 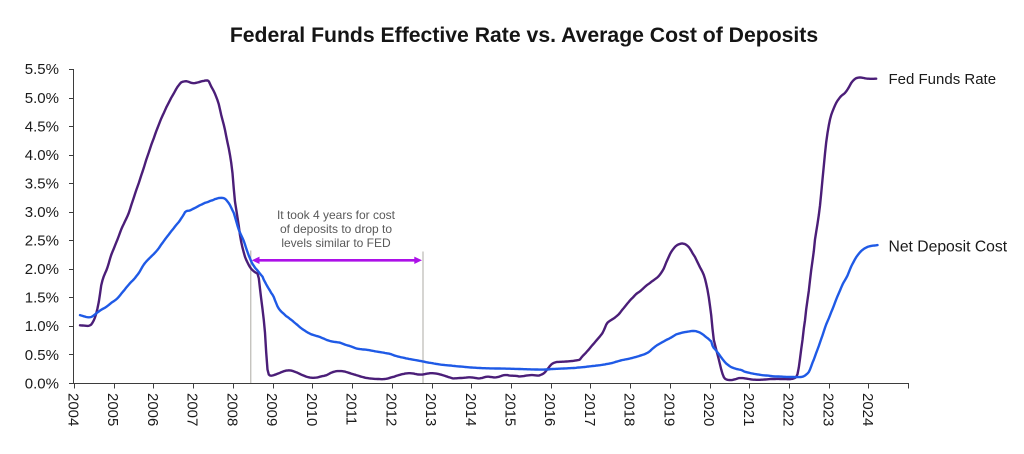 What do you see at coordinates (827, 409) in the screenshot?
I see `svg-text: 2023` at bounding box center [827, 409].